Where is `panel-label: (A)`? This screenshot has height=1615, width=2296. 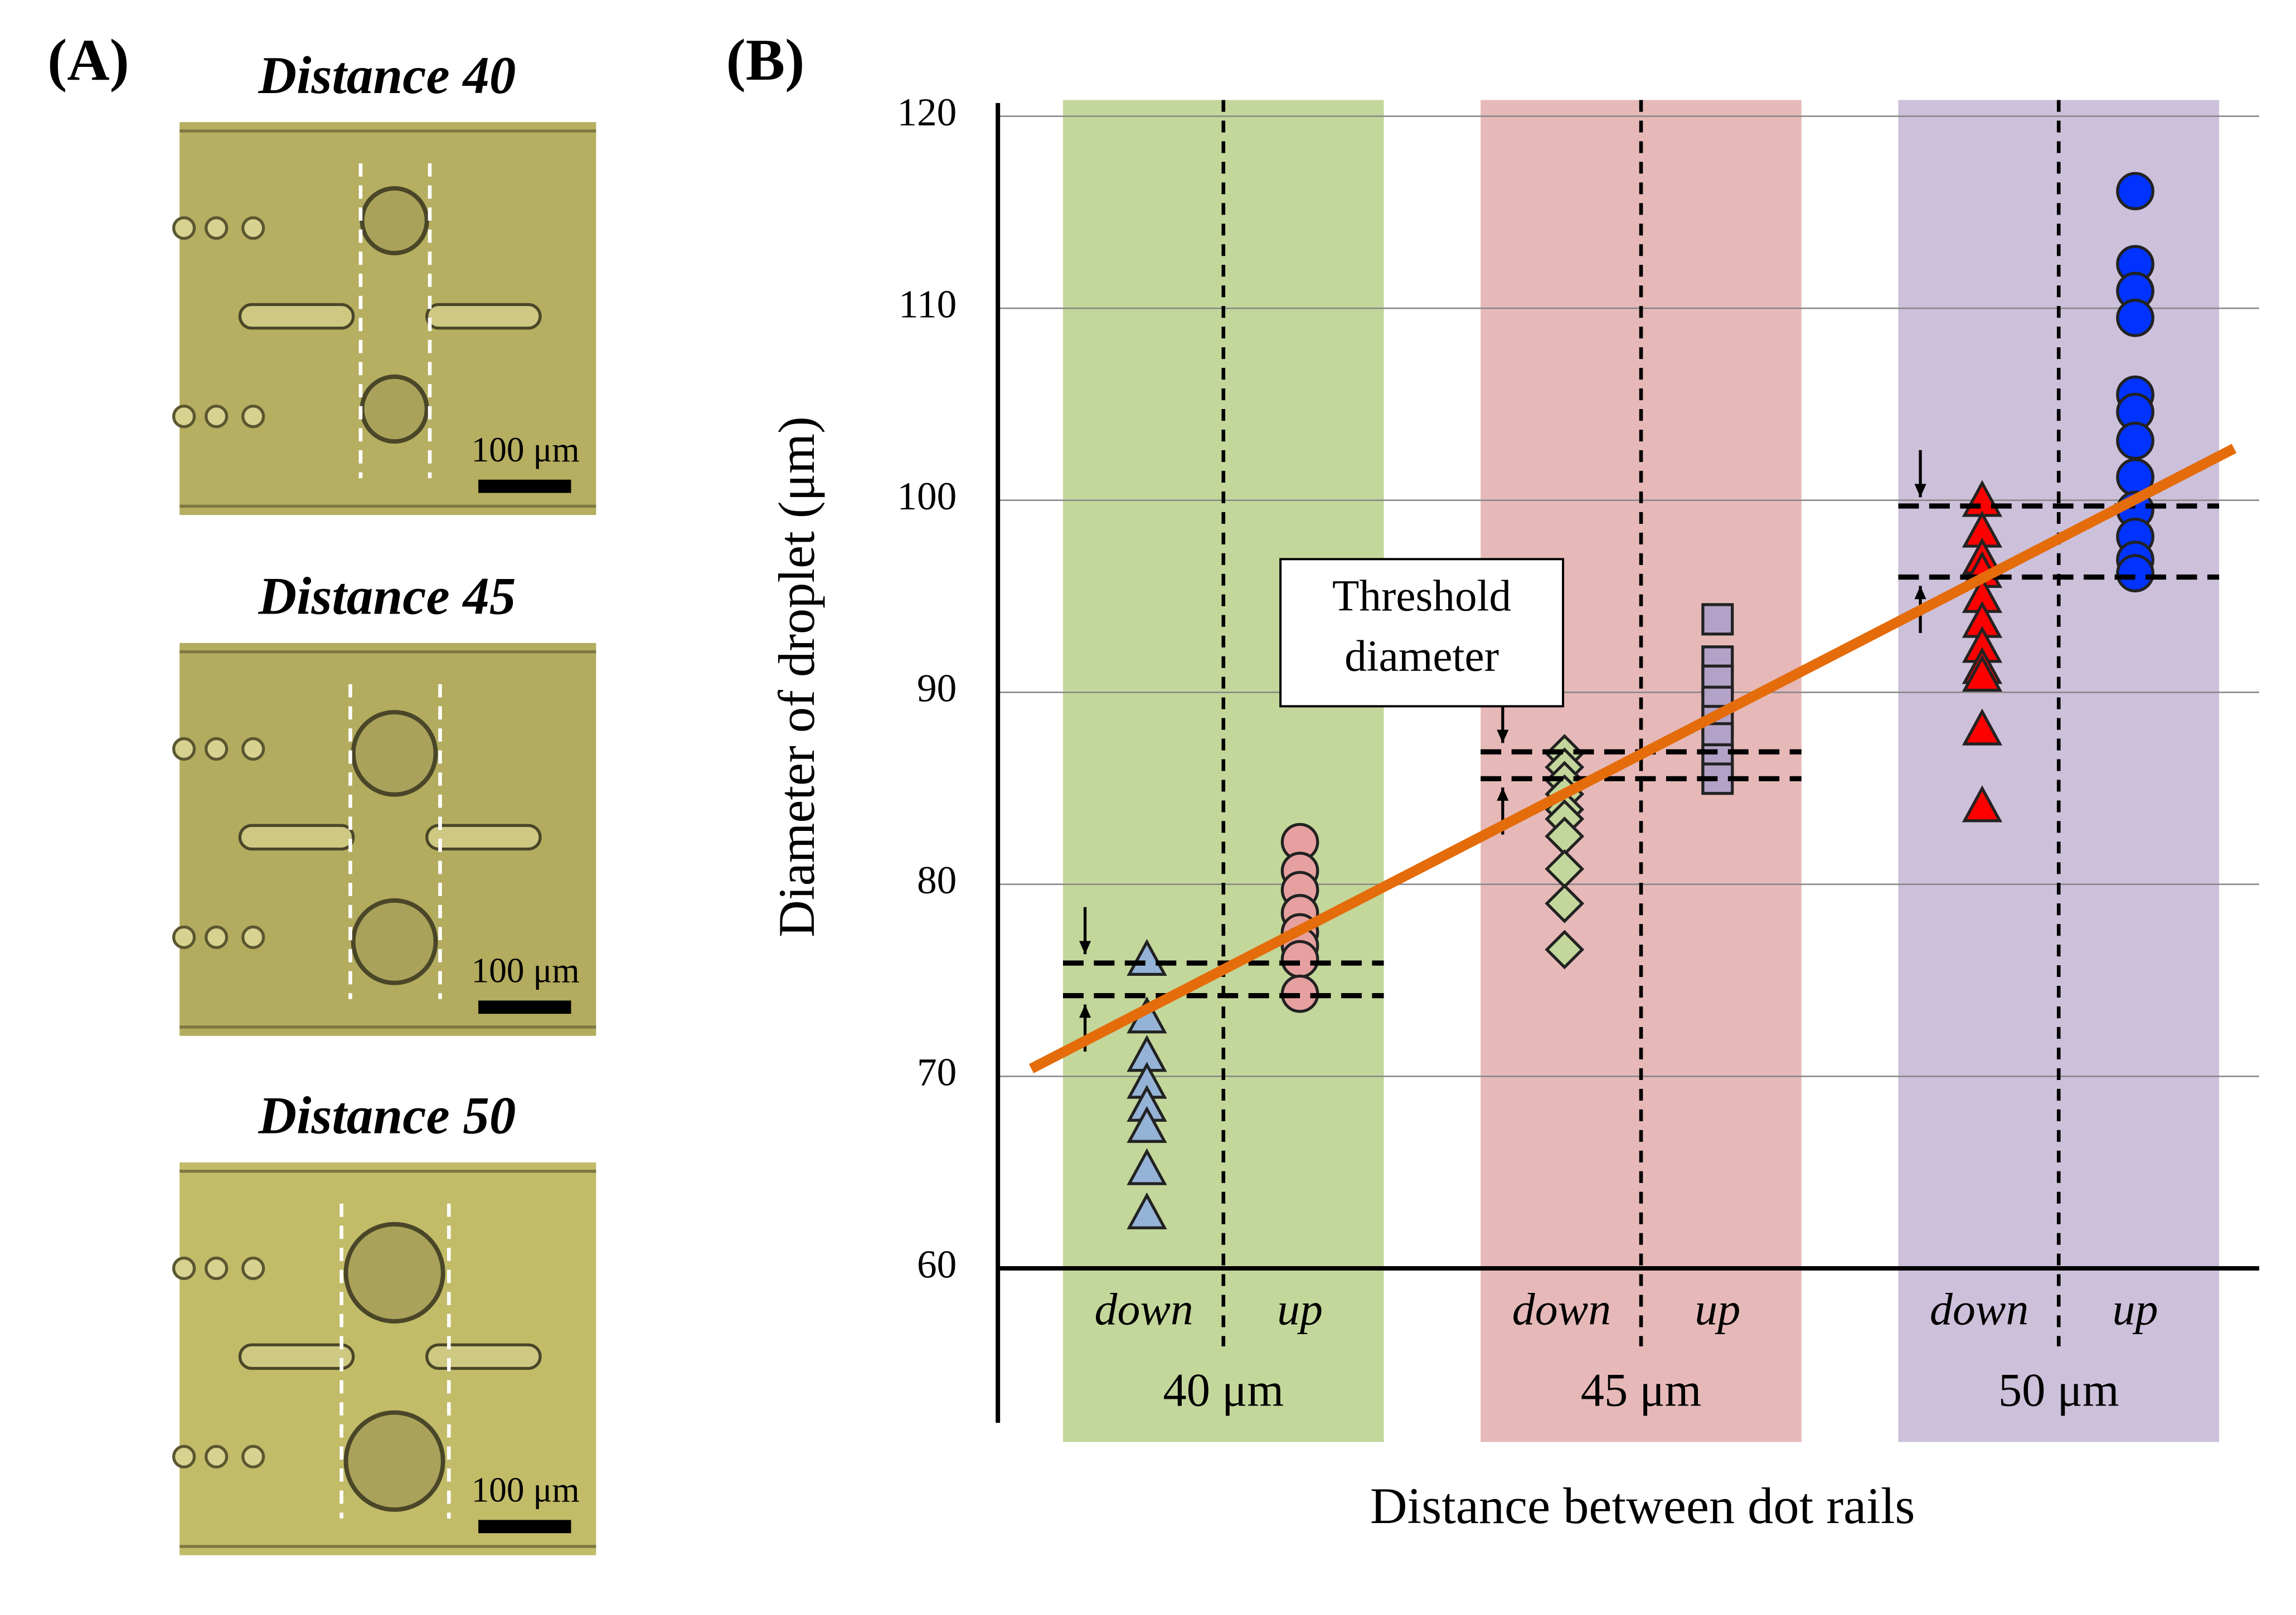
panel-label: (A) is located at coordinates (88, 60).